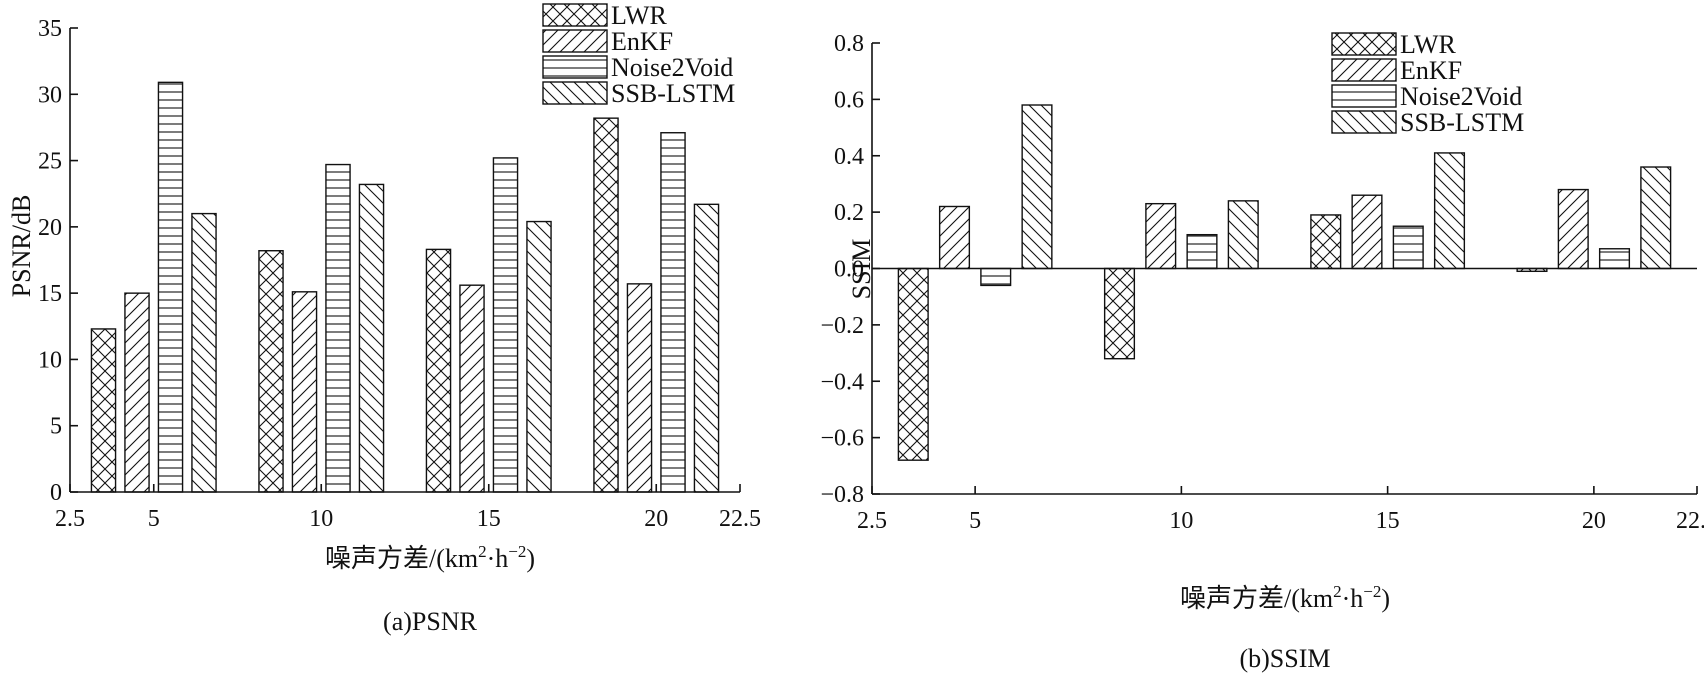  I want to click on psnr-x-tick-label: 10, so click(321, 519).